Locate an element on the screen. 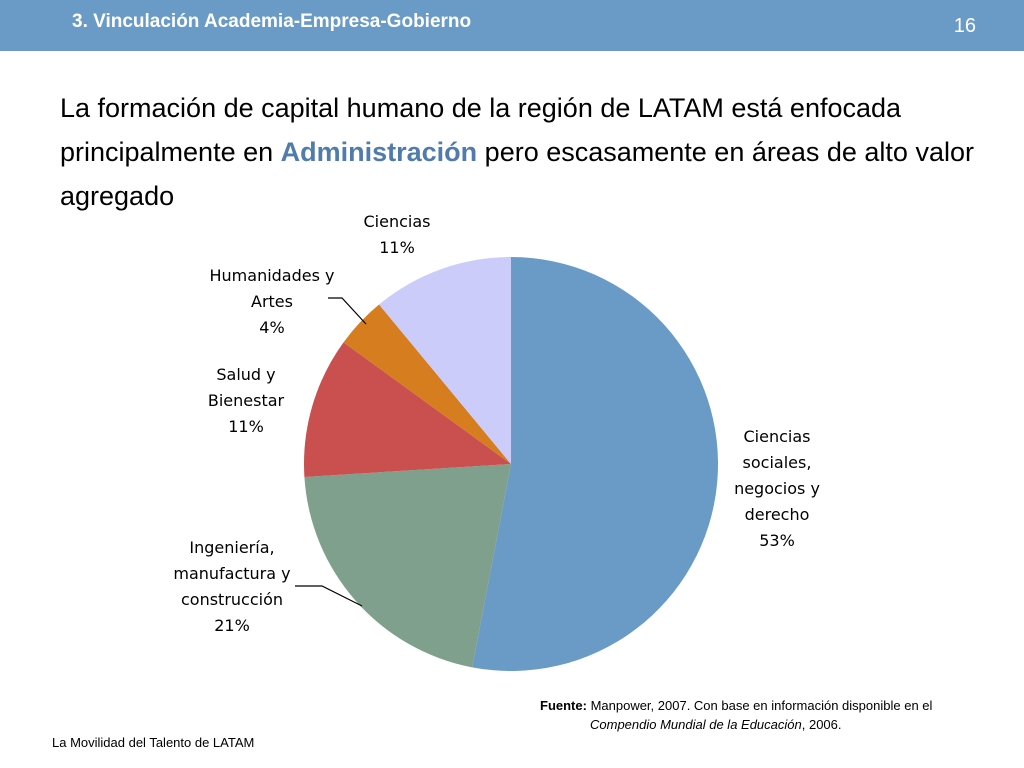 This screenshot has width=1024, height=768. headline-highlight: Administración is located at coordinates (379, 152).